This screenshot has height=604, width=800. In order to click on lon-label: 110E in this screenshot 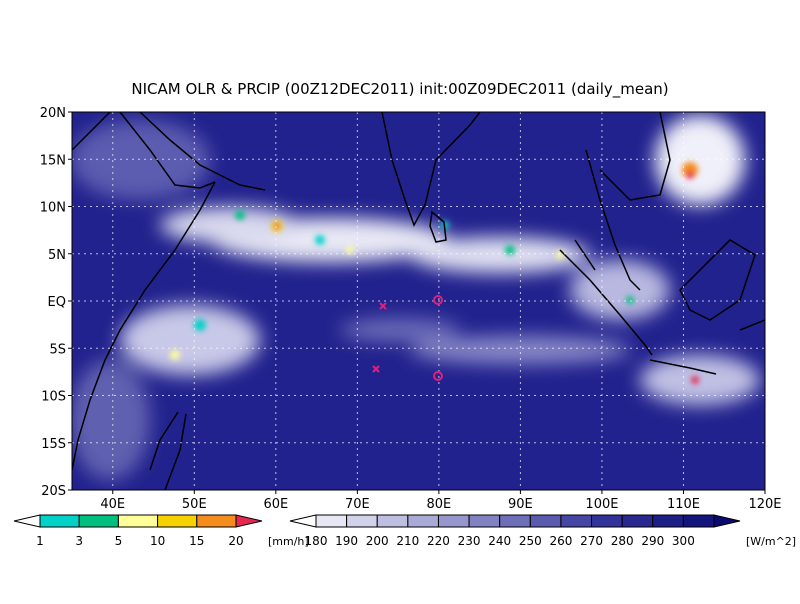, I will do `click(683, 504)`.